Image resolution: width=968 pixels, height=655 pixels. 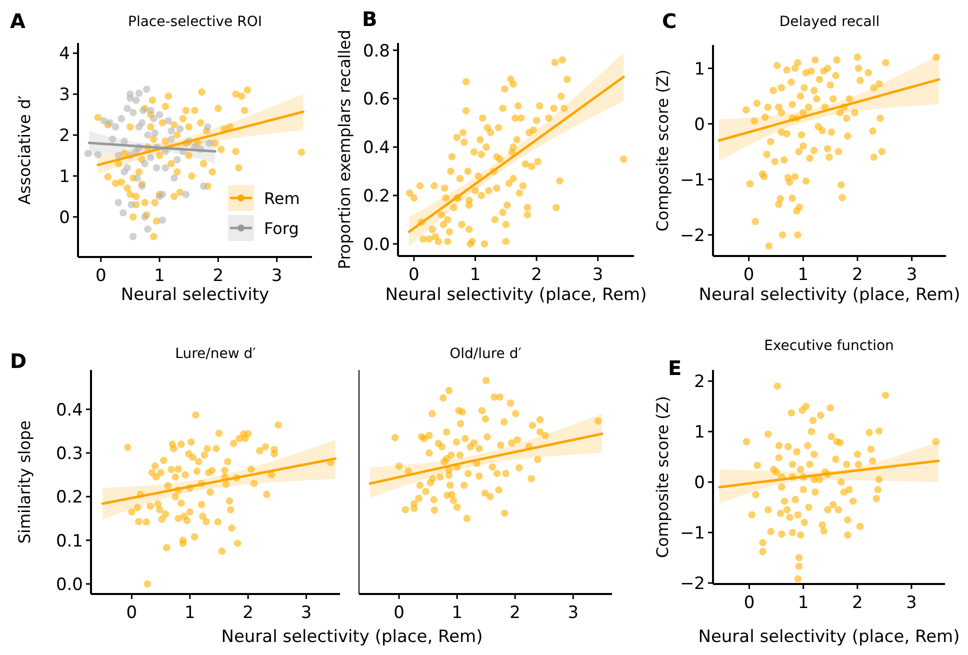 What do you see at coordinates (669, 21) in the screenshot?
I see `text: C` at bounding box center [669, 21].